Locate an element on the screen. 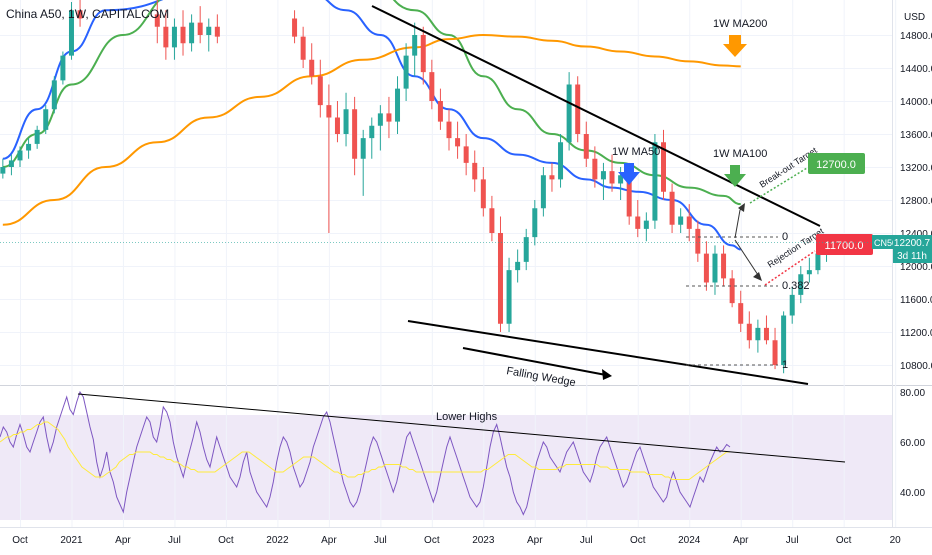 Image resolution: width=932 pixels, height=555 pixels. ma50-arrow-icon is located at coordinates (629, 174).